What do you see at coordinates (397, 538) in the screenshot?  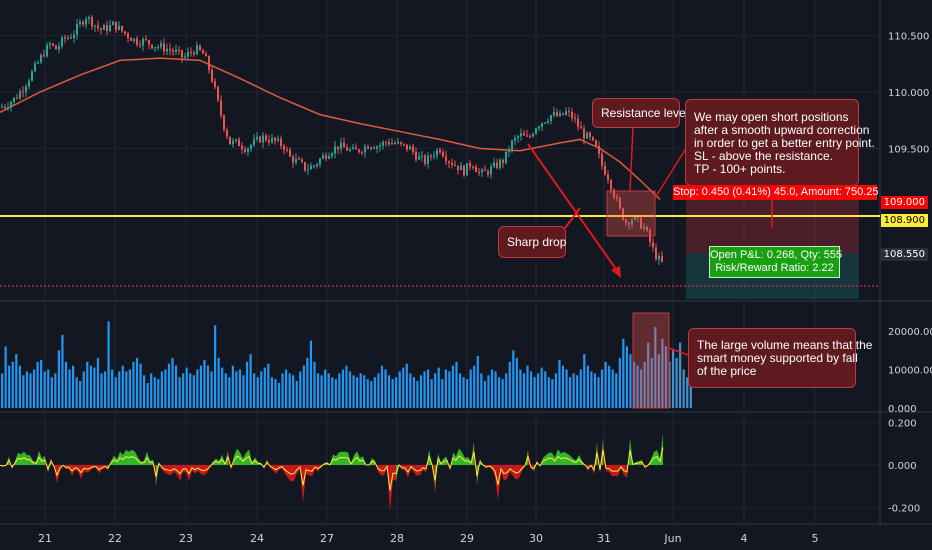 I see `x-tick-label: 28` at bounding box center [397, 538].